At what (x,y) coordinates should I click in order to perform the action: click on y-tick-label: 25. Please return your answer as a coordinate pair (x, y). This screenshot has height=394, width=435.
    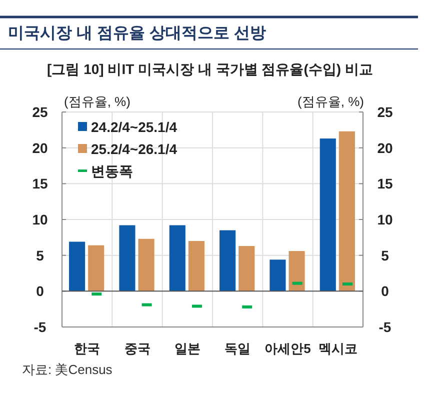
    Looking at the image, I should click on (40, 112).